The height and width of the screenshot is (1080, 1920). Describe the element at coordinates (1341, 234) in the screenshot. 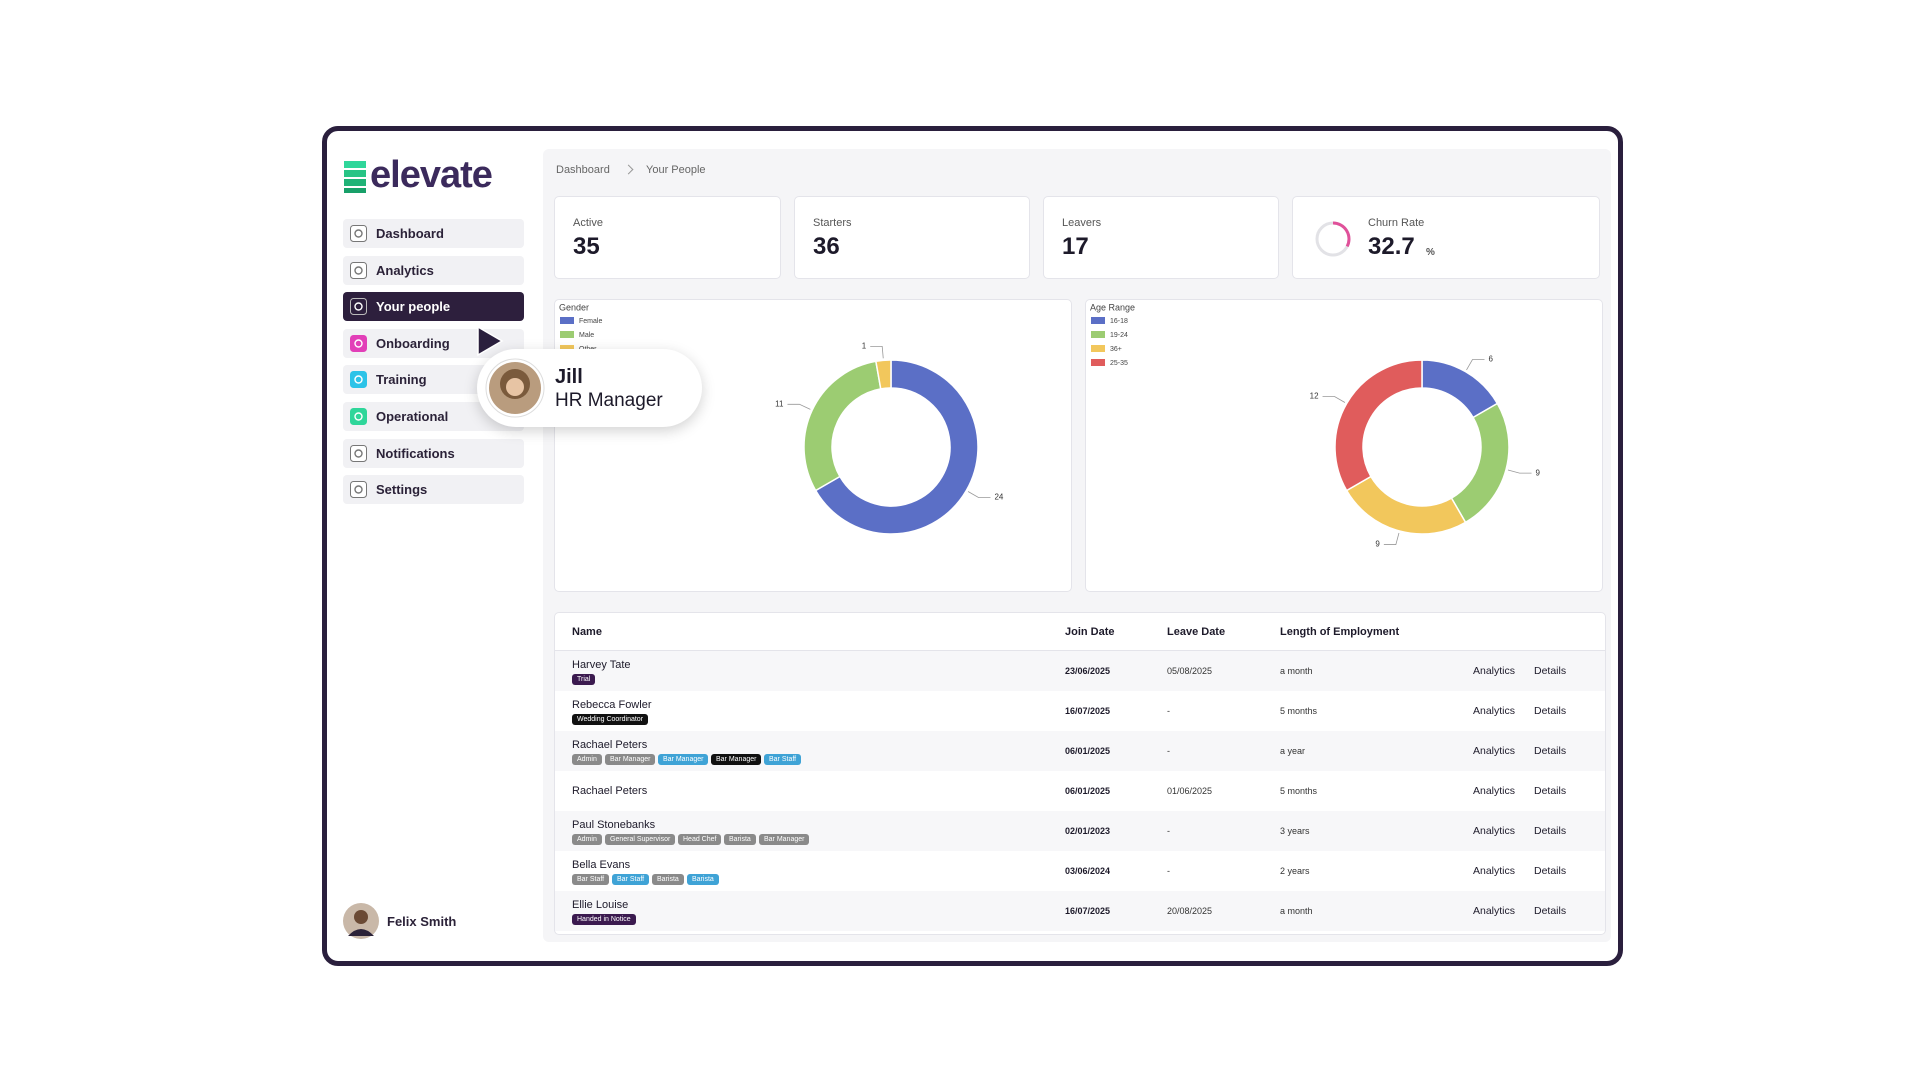

I see `ring-arc` at that location.